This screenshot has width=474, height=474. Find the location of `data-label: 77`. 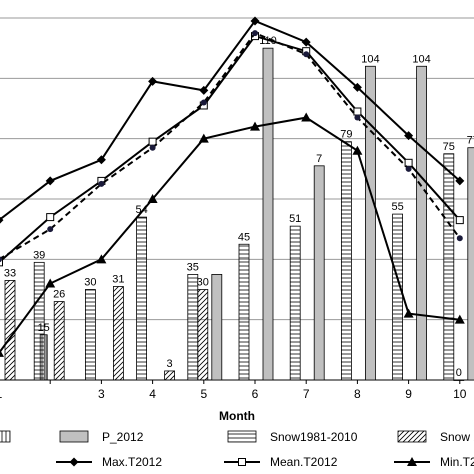

data-label: 77 is located at coordinates (470, 141).